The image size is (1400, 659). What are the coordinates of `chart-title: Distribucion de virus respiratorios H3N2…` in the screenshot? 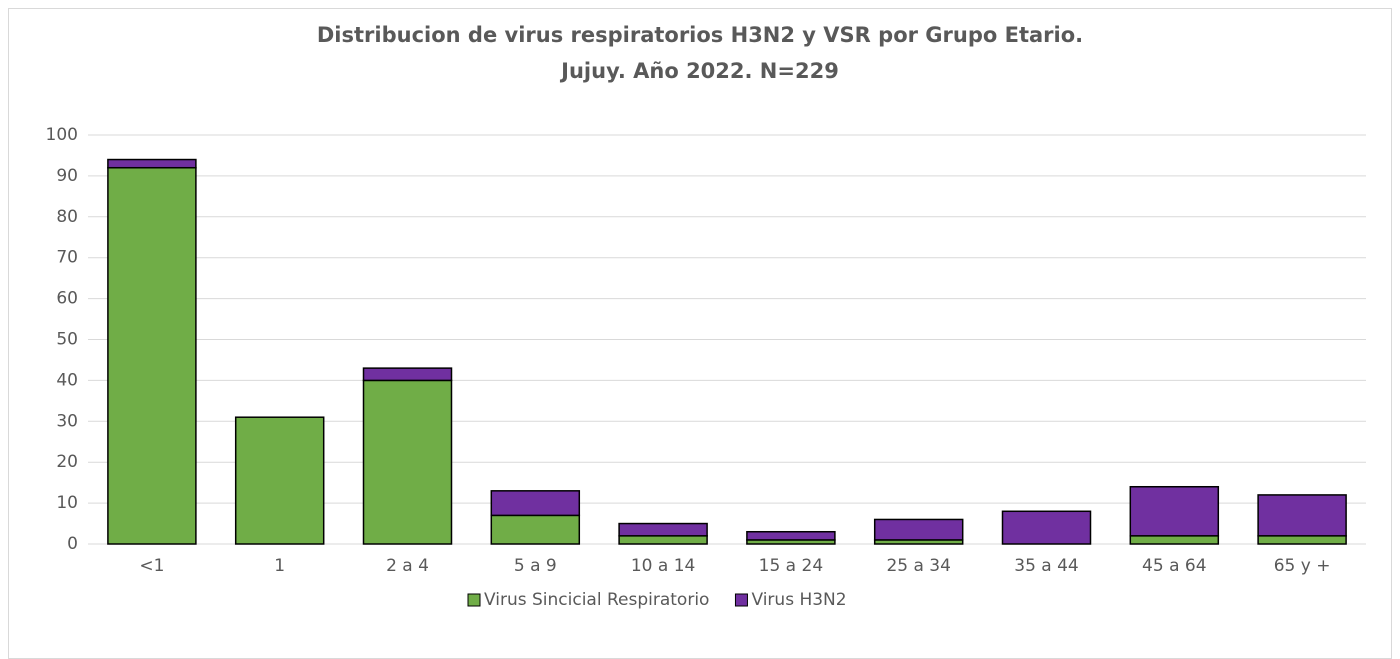 It's located at (700, 35).